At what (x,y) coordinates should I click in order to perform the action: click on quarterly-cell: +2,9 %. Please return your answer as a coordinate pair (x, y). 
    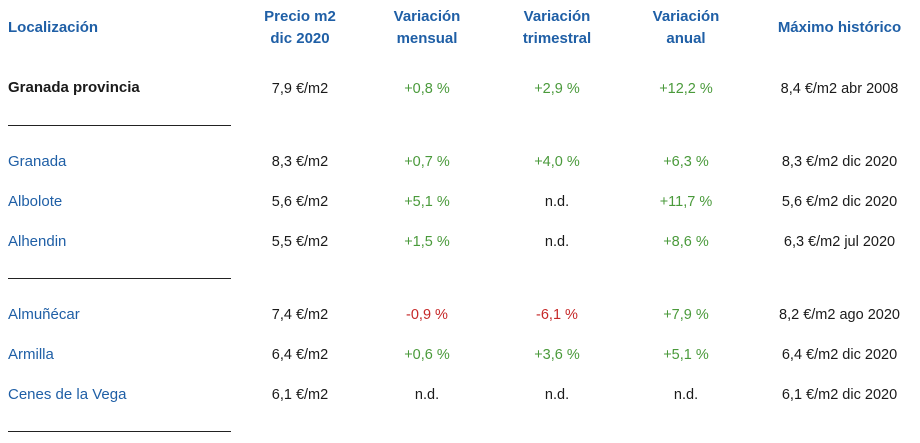
    Looking at the image, I should click on (557, 89).